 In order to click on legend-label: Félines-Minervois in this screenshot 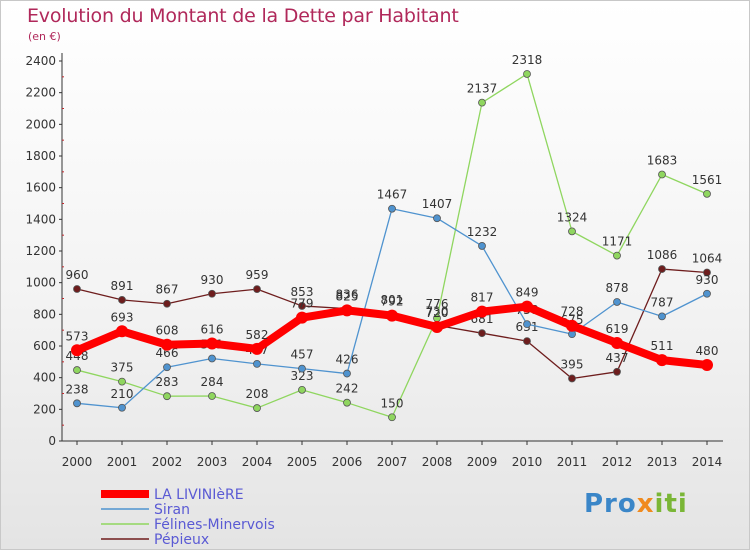, I will do `click(214, 525)`.